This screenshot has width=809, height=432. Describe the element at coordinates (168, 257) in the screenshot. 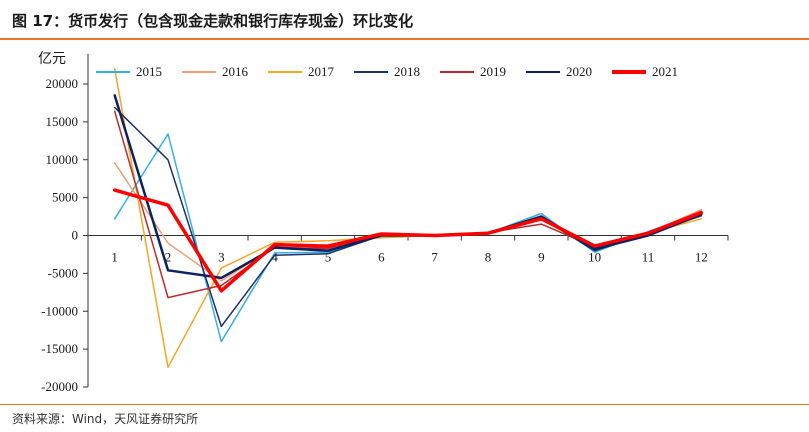

I see `x-tick-label: 2` at that location.